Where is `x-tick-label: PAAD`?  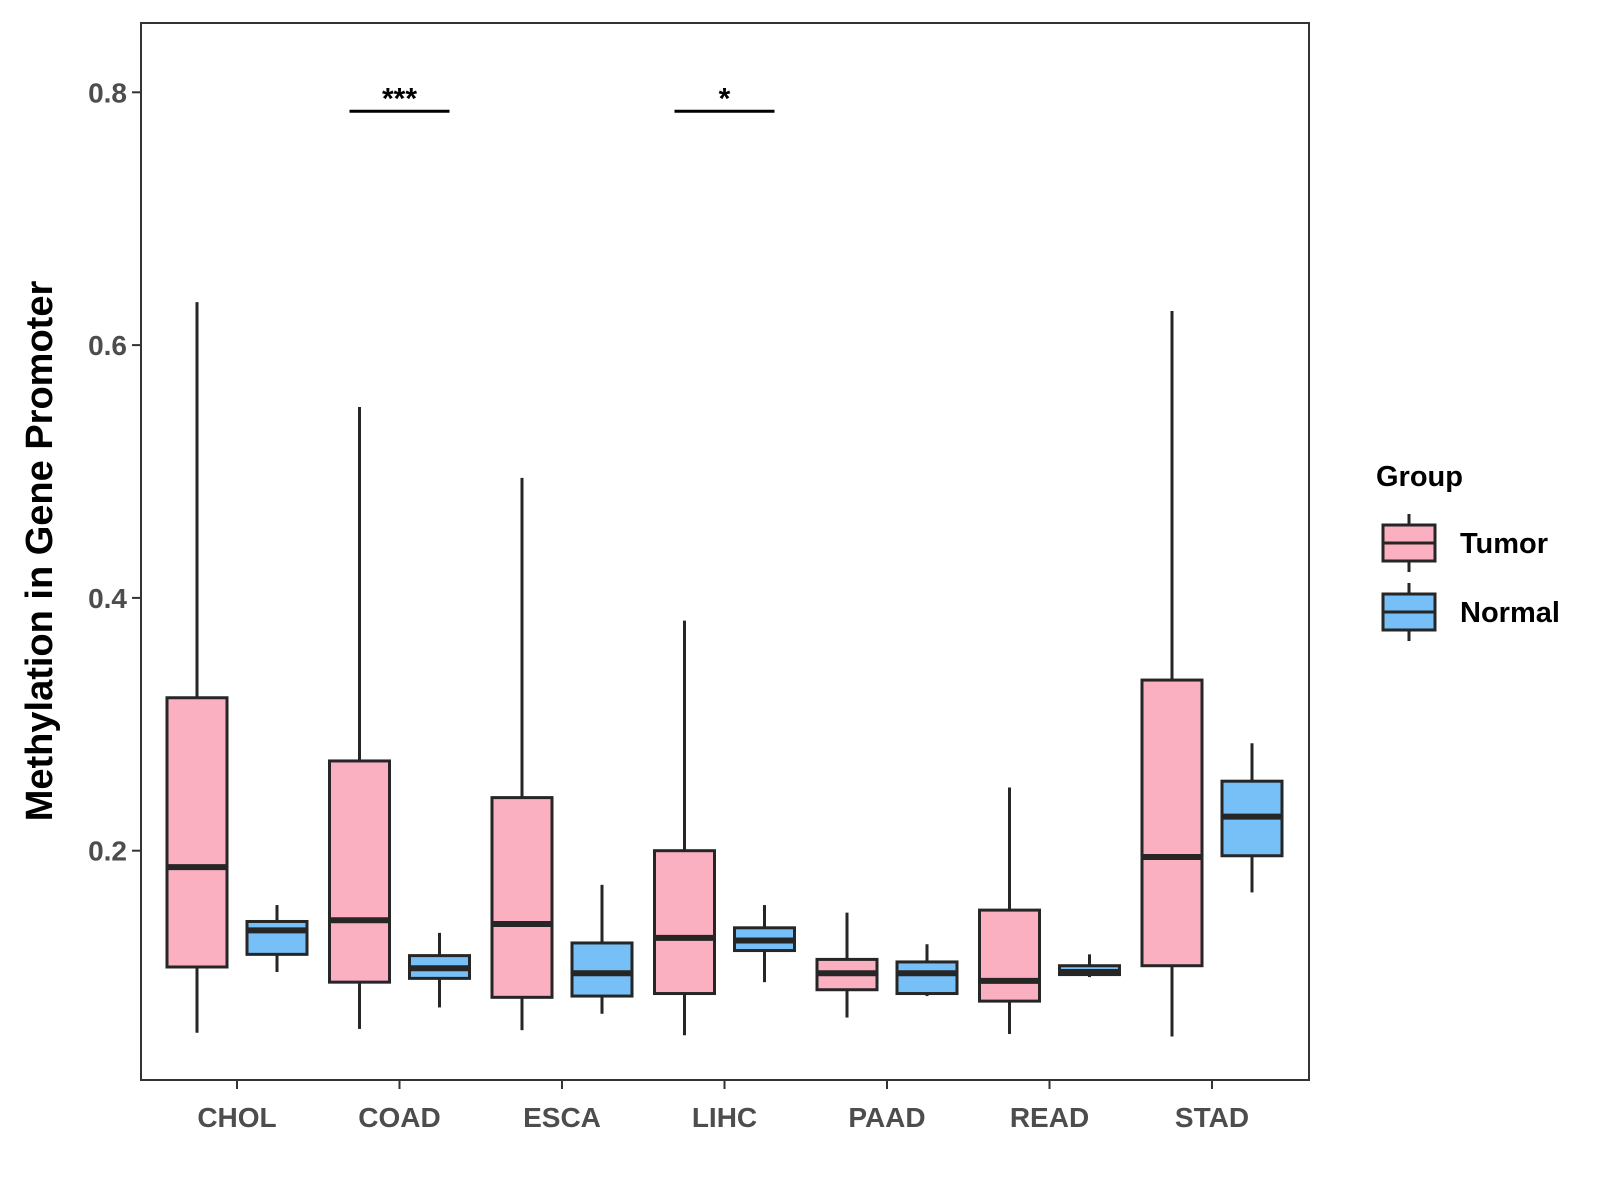 x-tick-label: PAAD is located at coordinates (886, 1117).